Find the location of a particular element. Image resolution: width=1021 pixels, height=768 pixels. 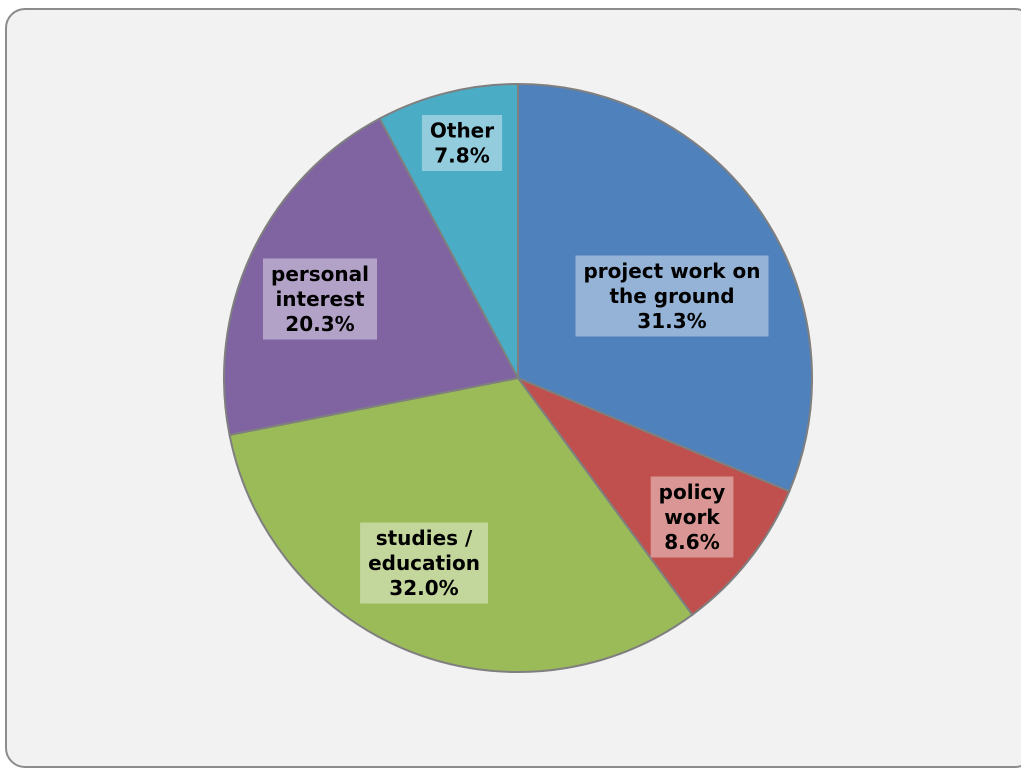

slice-category-label: education is located at coordinates (424, 563).